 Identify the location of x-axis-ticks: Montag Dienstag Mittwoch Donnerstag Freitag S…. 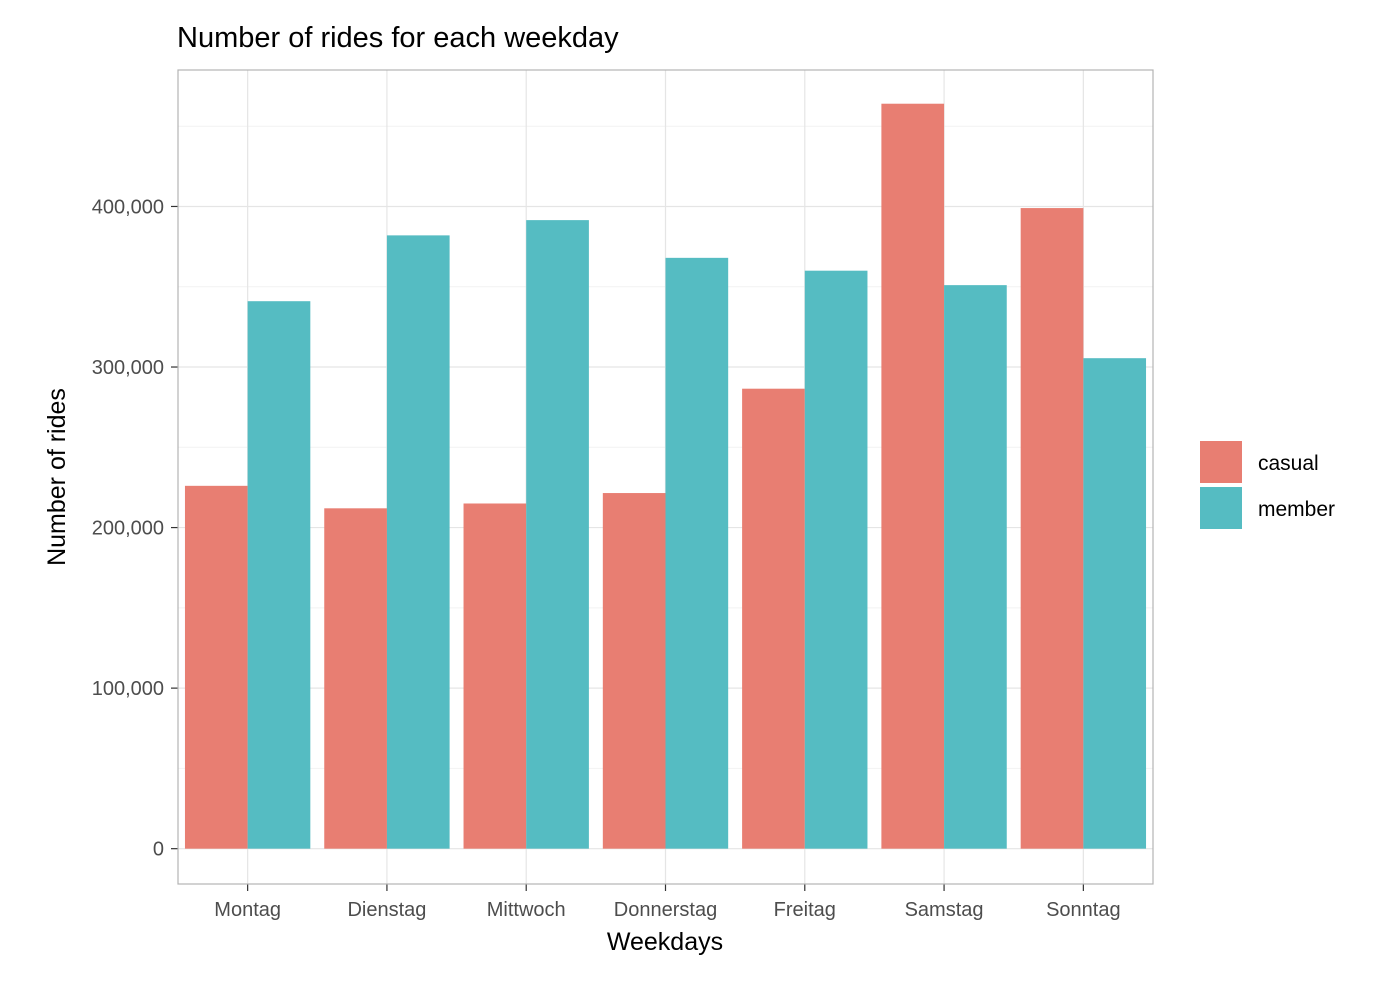
(667, 902).